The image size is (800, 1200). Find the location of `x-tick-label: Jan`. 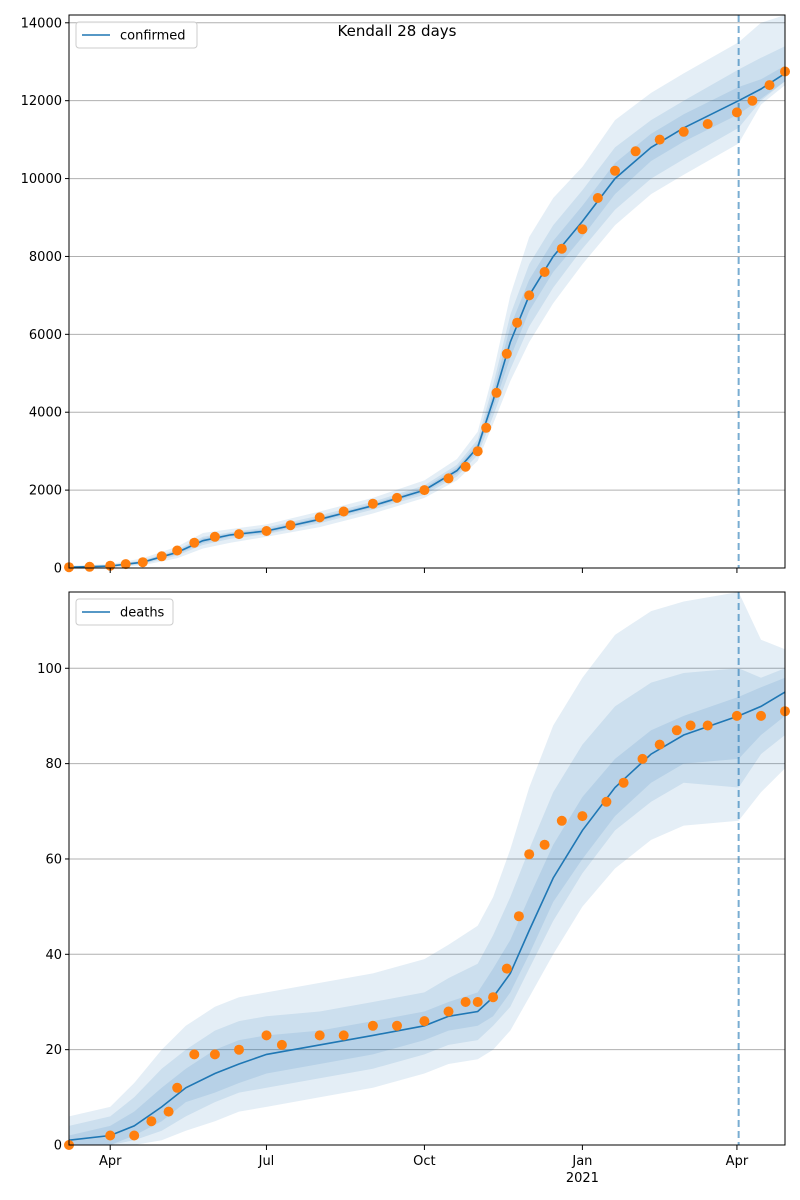

x-tick-label: Jan is located at coordinates (581, 1161).